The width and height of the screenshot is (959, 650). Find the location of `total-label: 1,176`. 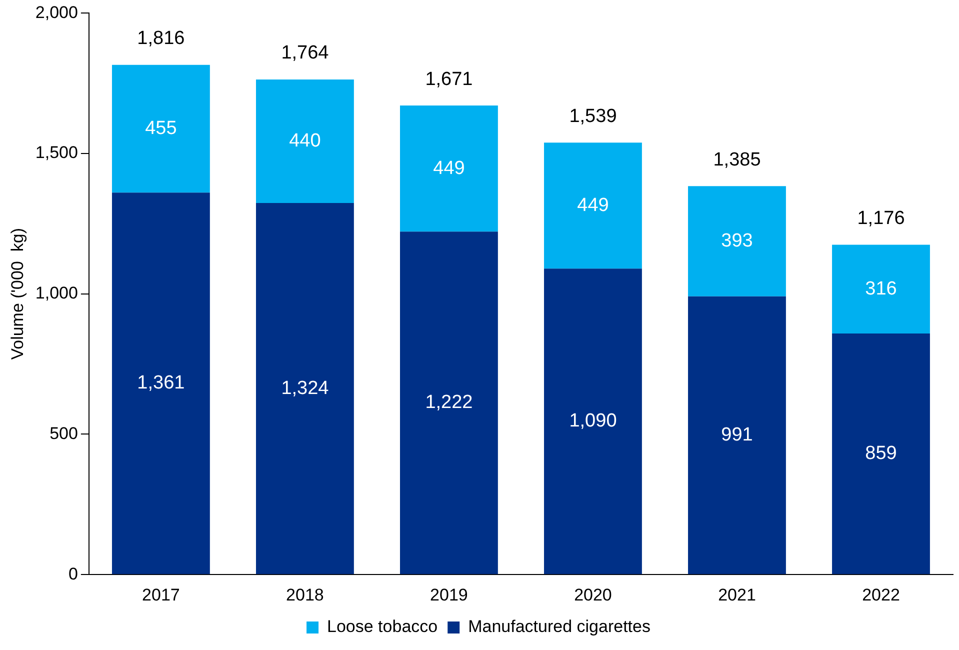

total-label: 1,176 is located at coordinates (881, 219).